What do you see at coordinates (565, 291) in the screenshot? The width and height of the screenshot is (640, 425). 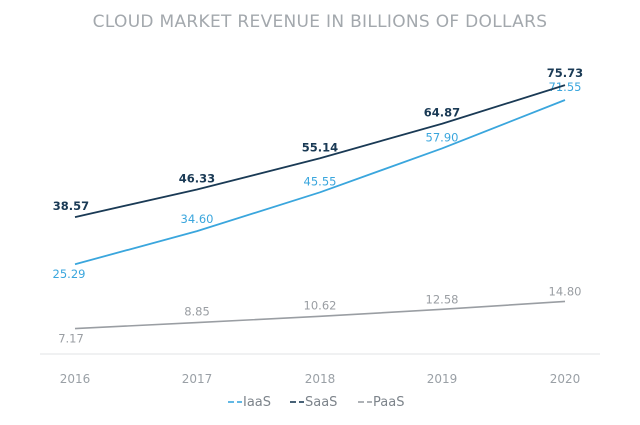 I see `data-label-paas-2020: 14.80` at bounding box center [565, 291].